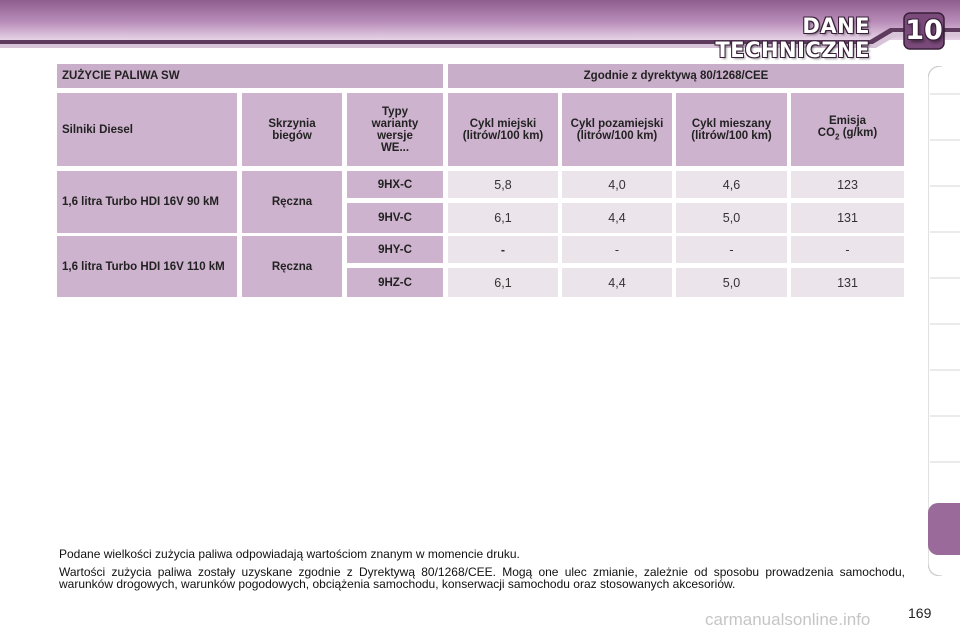 The image size is (960, 640). I want to click on urban-cell: -, so click(503, 249).